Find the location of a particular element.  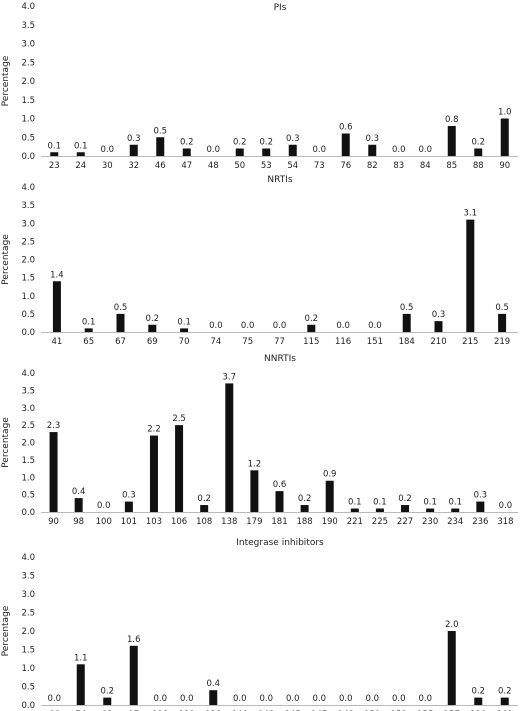

x-tick-label: 106 is located at coordinates (179, 522).